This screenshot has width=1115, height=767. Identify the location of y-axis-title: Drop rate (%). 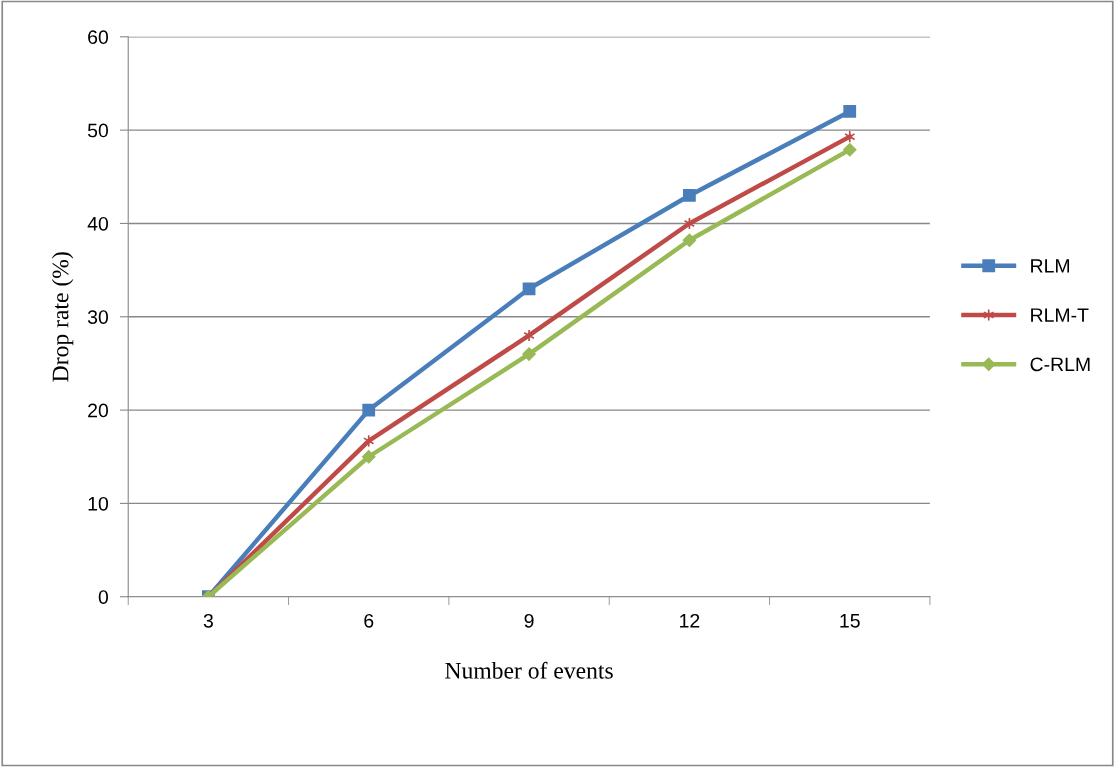
(62, 317).